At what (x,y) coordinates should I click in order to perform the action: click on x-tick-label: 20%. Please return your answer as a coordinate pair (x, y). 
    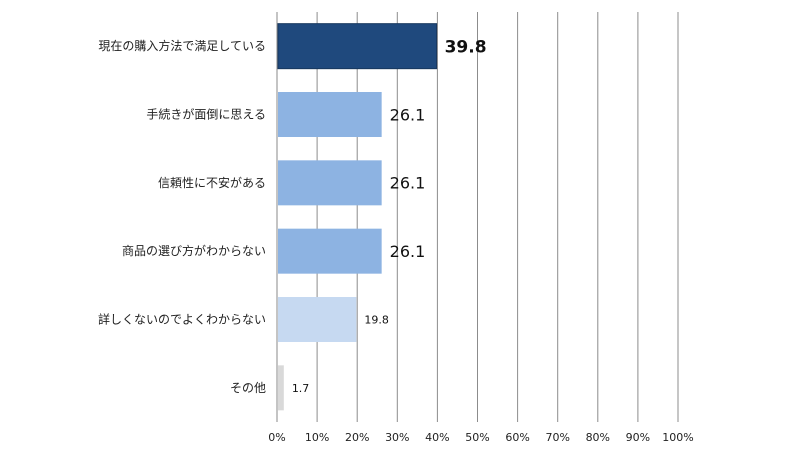
    Looking at the image, I should click on (357, 437).